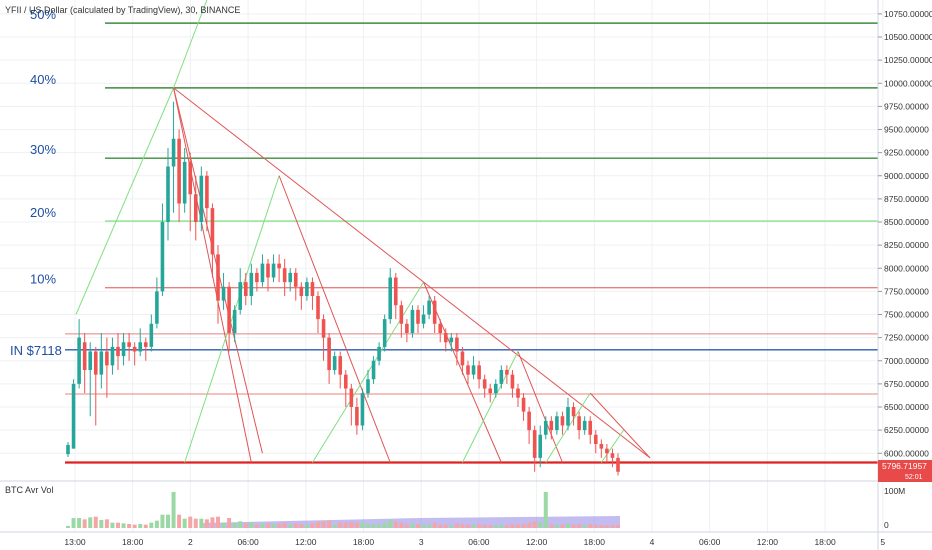  Describe the element at coordinates (908, 14) in the screenshot. I see `price-tick-label: 10750.00000` at that location.